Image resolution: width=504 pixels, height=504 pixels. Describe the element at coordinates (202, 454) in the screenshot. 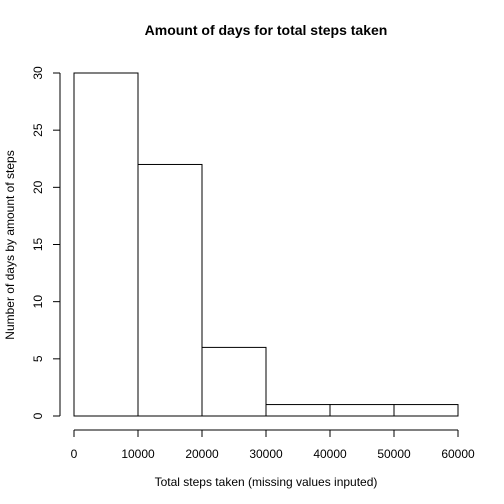

I see `x-tick-label-2: 20000` at that location.